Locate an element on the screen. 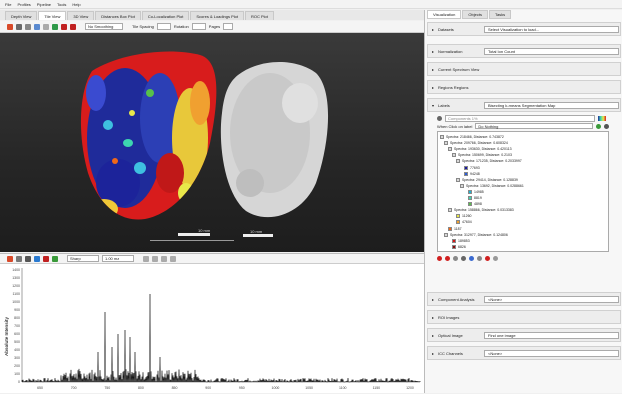  current-spectrum-row: ▸ Current Spectrum View is located at coordinates (524, 69).